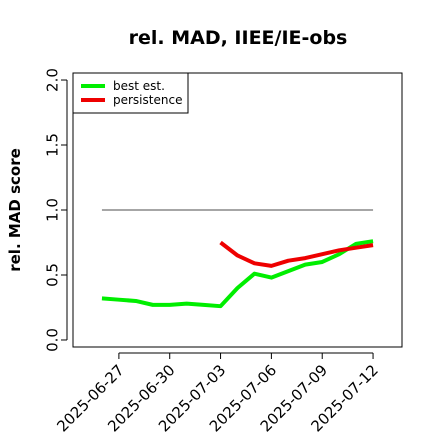 This screenshot has width=440, height=444. What do you see at coordinates (52, 145) in the screenshot?
I see `y-tick-label: 1.5` at bounding box center [52, 145].